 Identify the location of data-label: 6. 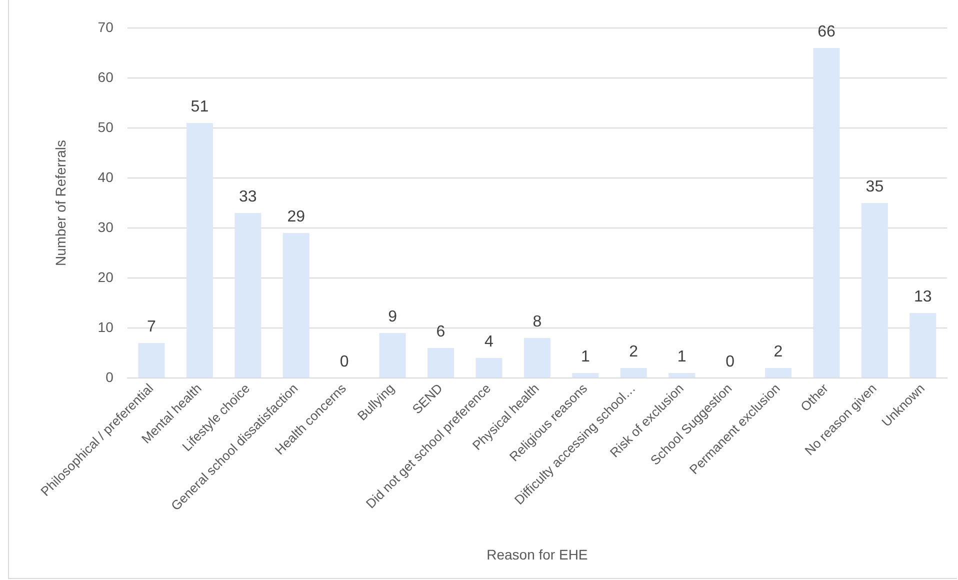
(441, 331).